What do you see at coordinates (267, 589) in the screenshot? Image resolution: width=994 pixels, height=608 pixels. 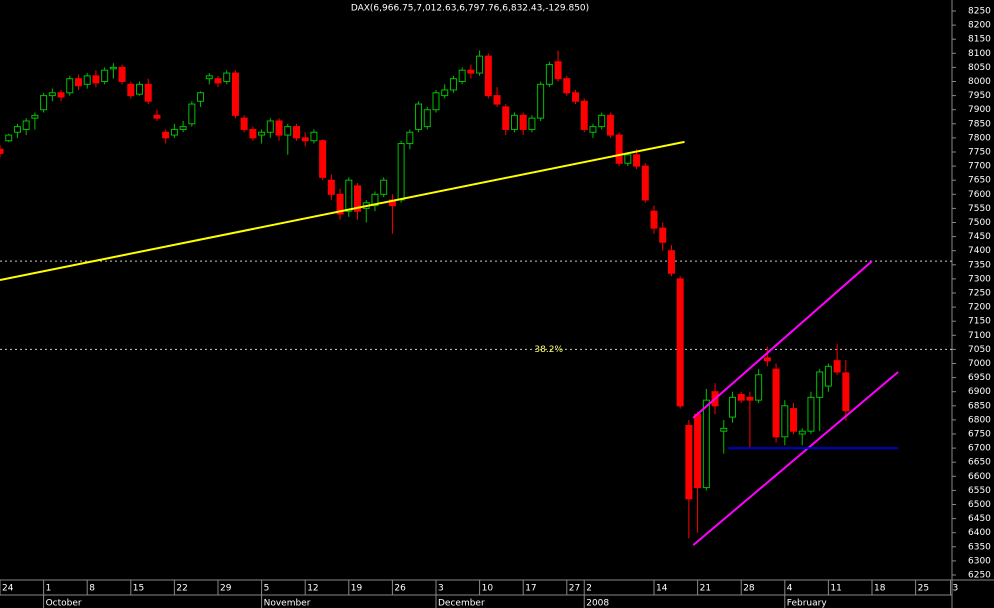 I see `x-tick-label: 5` at bounding box center [267, 589].